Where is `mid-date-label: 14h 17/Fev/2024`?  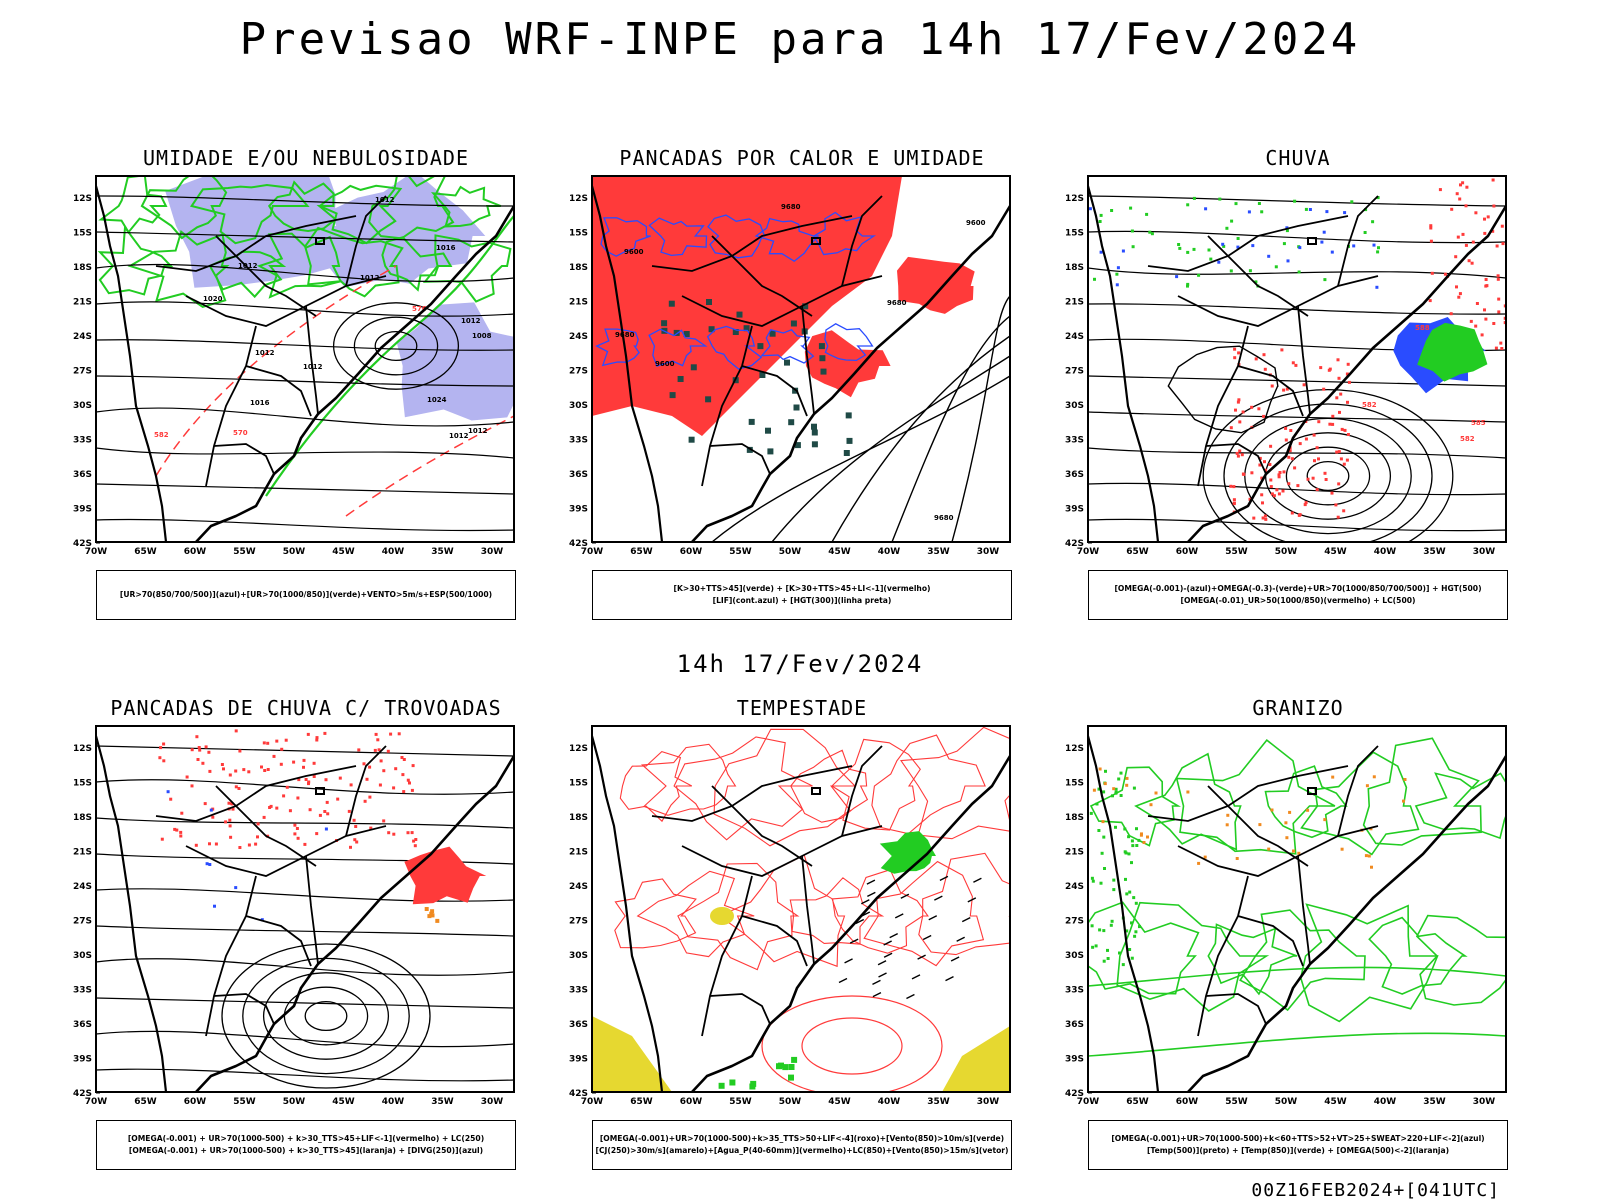 mid-date-label: 14h 17/Fev/2024 is located at coordinates (800, 664).